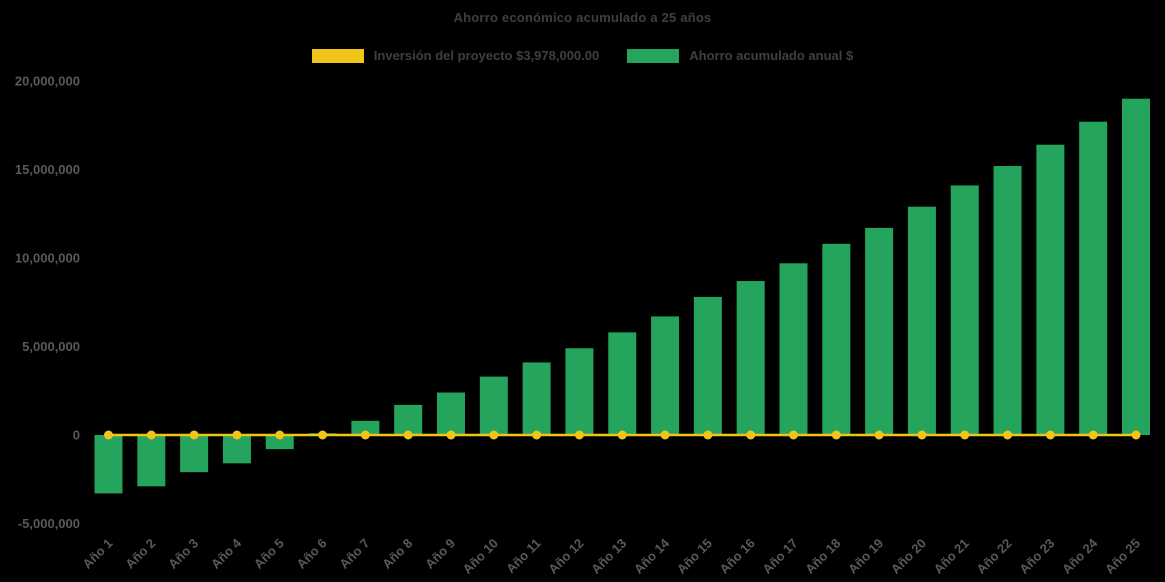 The width and height of the screenshot is (1165, 582). Describe the element at coordinates (822, 556) in the screenshot. I see `svg-text: Año 18` at that location.